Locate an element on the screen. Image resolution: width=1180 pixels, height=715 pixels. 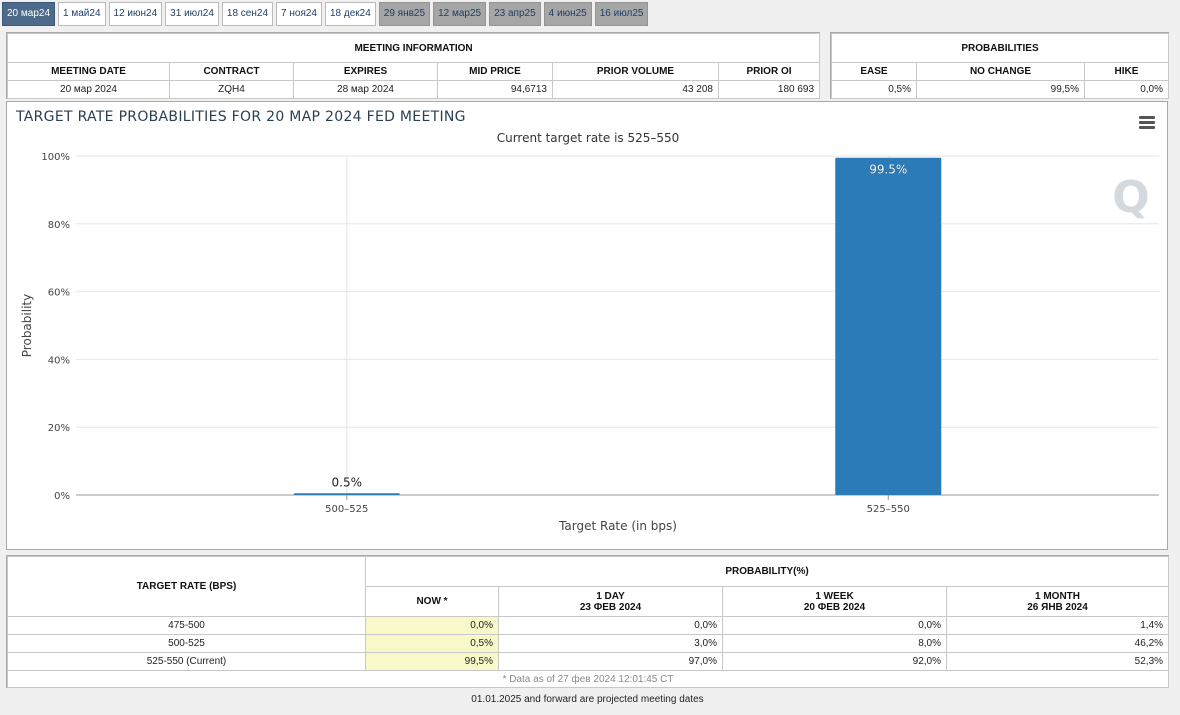
period-label: NOW * is located at coordinates (432, 601).